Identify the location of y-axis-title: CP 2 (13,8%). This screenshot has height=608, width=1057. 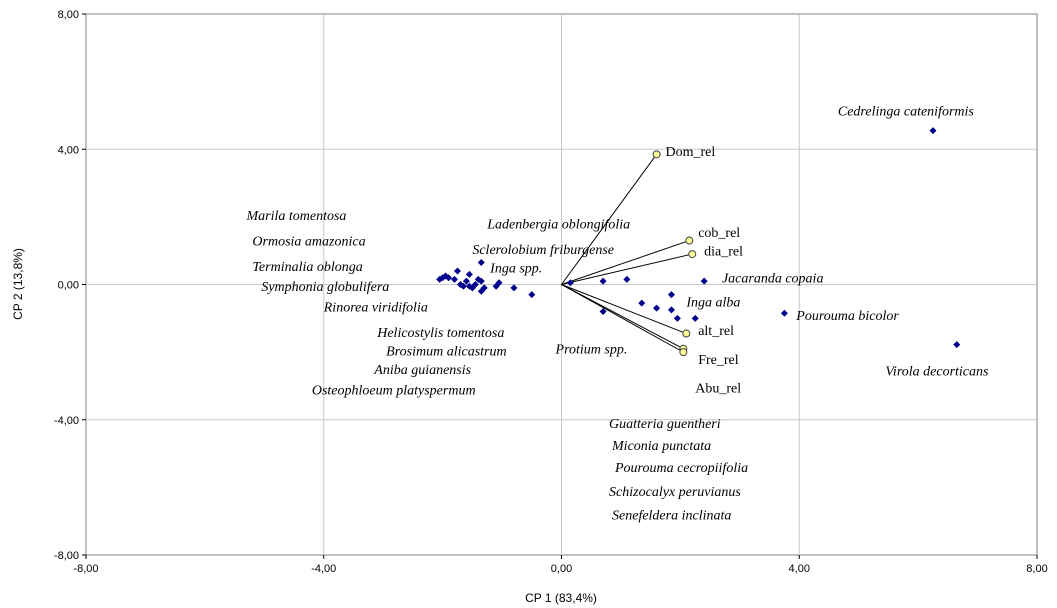
(18, 284).